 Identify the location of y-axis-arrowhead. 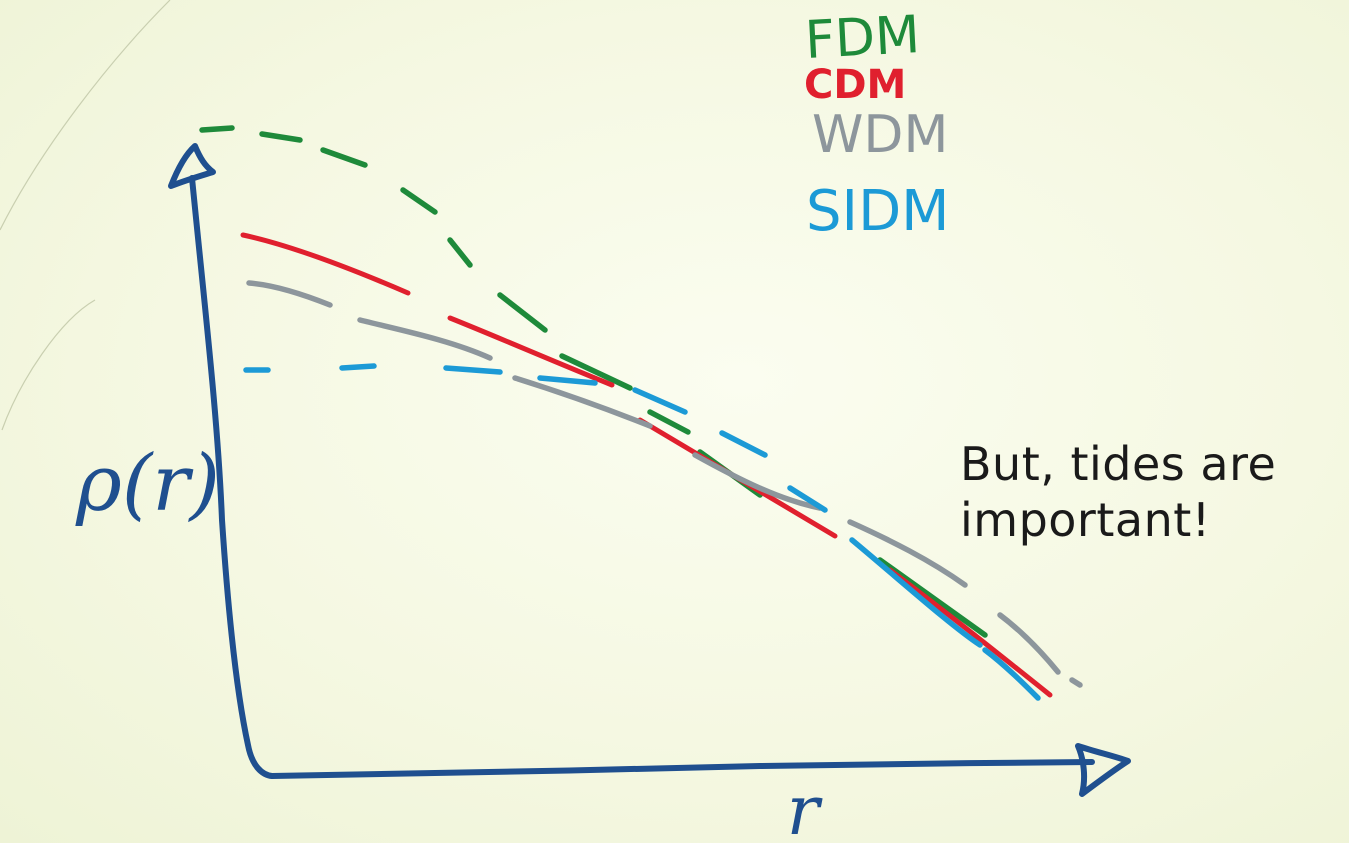
(192, 166).